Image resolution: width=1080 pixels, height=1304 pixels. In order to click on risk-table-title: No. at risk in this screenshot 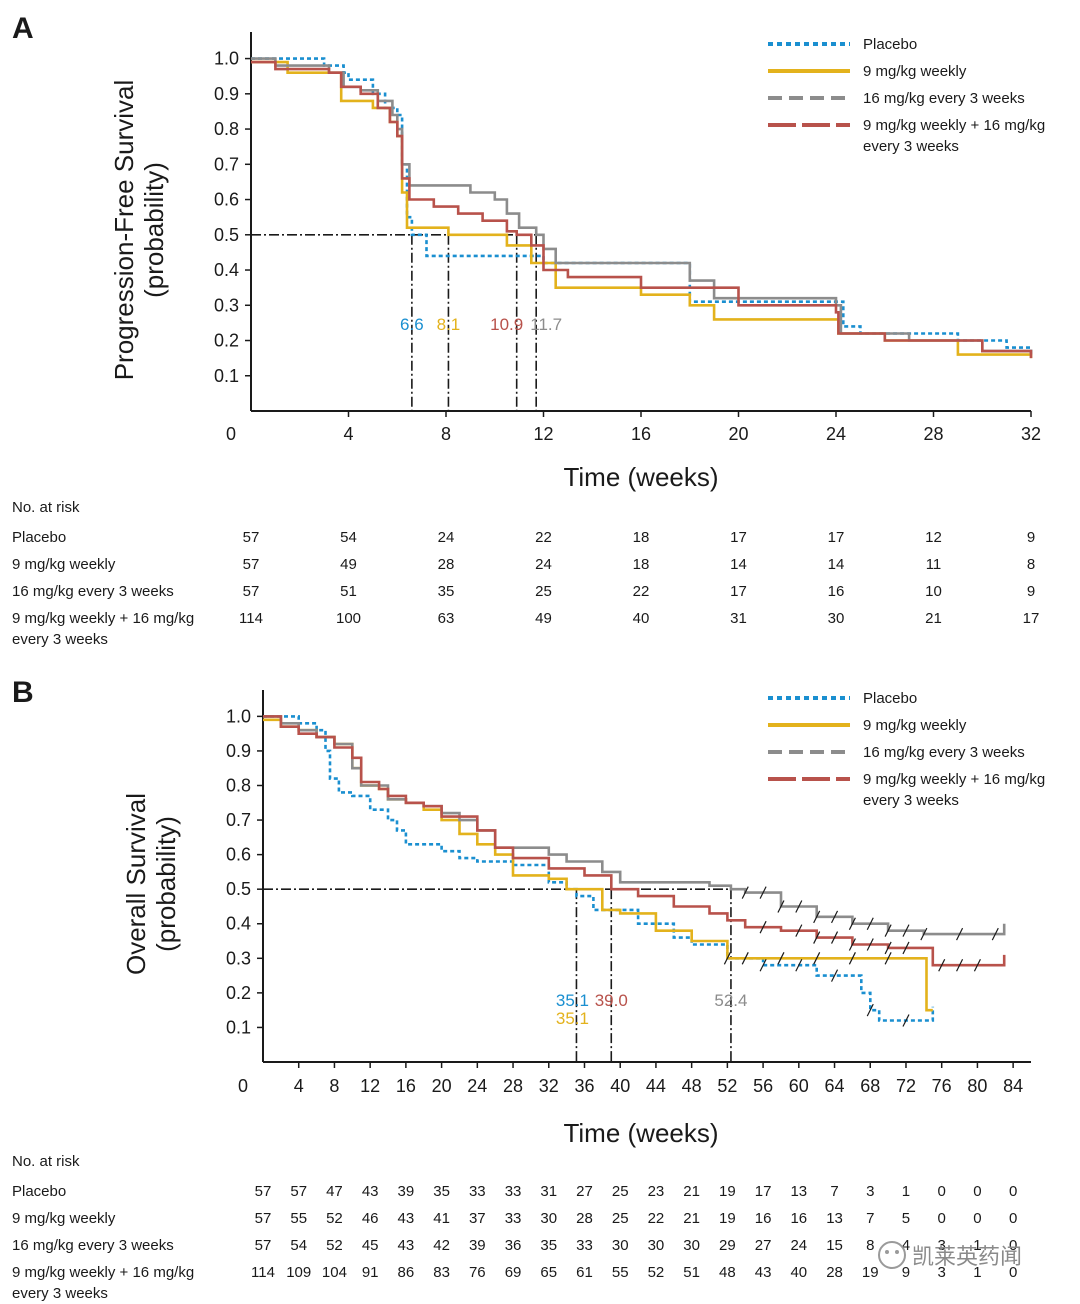, I will do `click(46, 1161)`.